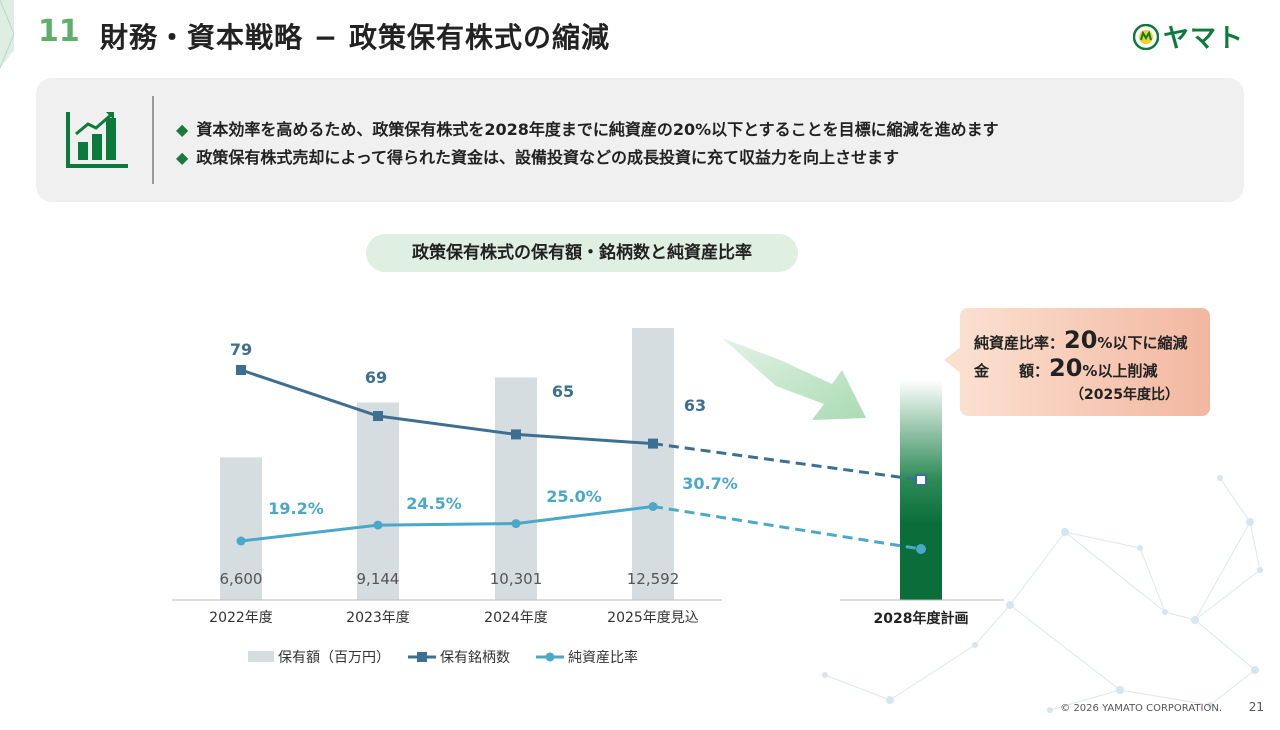  I want to click on ratio-projection-line, so click(787, 528).